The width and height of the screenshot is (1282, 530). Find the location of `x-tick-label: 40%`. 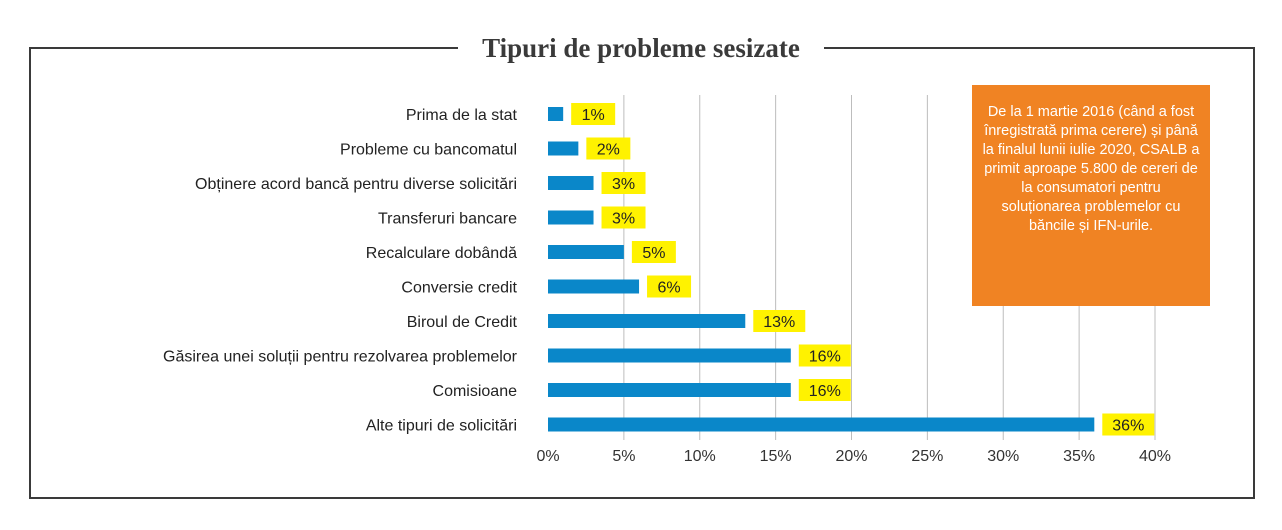

x-tick-label: 40% is located at coordinates (1155, 456).